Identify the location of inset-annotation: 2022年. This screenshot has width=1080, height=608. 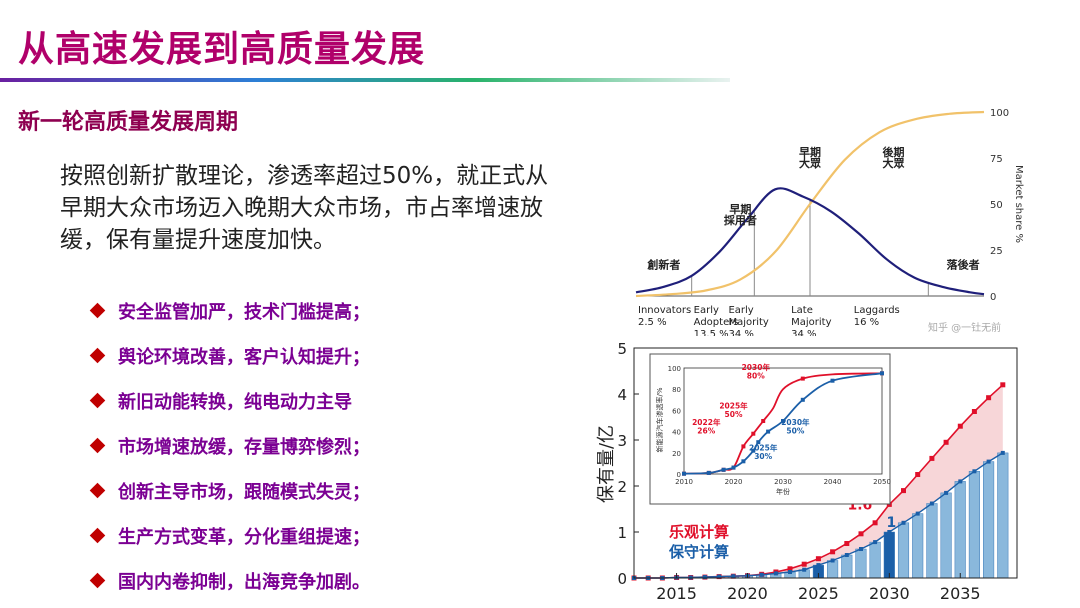
(706, 422).